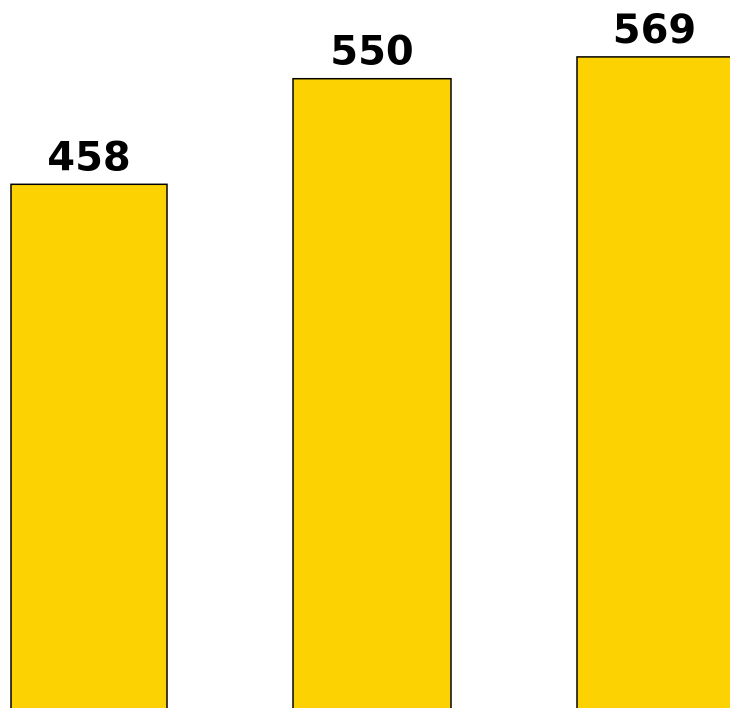 This screenshot has width=730, height=708. I want to click on data-label-2: 550, so click(372, 52).